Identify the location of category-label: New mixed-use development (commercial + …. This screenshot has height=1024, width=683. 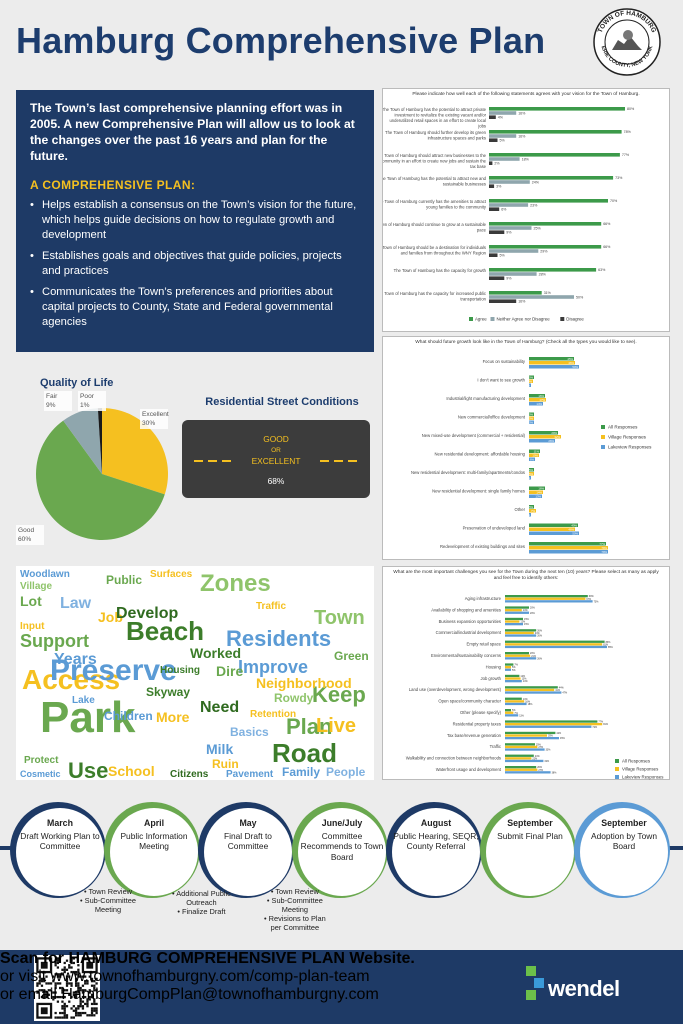
(474, 435).